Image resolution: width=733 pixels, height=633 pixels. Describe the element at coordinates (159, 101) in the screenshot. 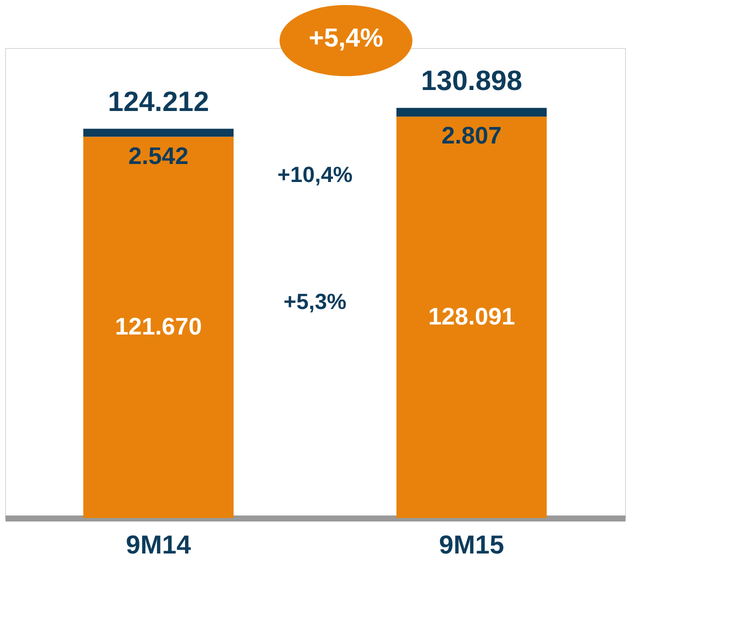

I see `total-label: 124.212` at that location.